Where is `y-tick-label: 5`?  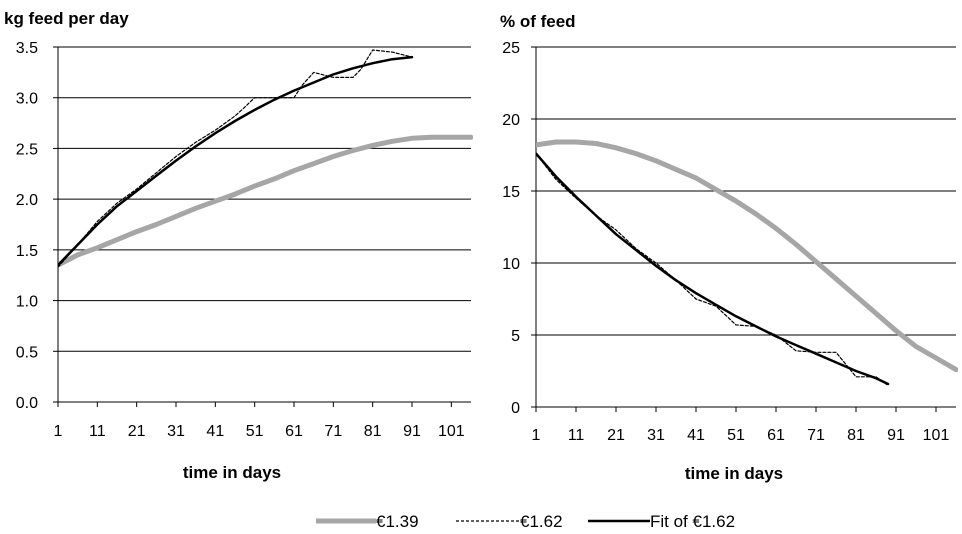 y-tick-label: 5 is located at coordinates (515, 336).